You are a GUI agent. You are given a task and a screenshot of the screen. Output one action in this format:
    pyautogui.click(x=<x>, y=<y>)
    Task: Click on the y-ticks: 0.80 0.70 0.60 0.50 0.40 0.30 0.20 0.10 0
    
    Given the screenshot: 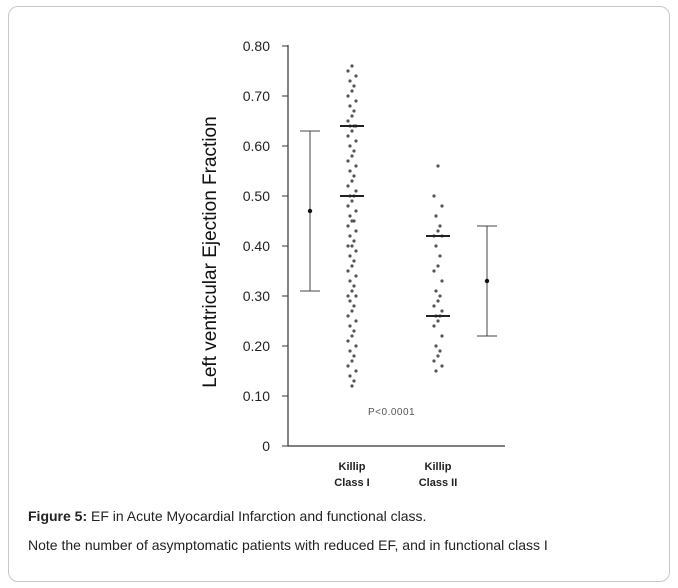 What is the action you would take?
    pyautogui.click(x=265, y=246)
    